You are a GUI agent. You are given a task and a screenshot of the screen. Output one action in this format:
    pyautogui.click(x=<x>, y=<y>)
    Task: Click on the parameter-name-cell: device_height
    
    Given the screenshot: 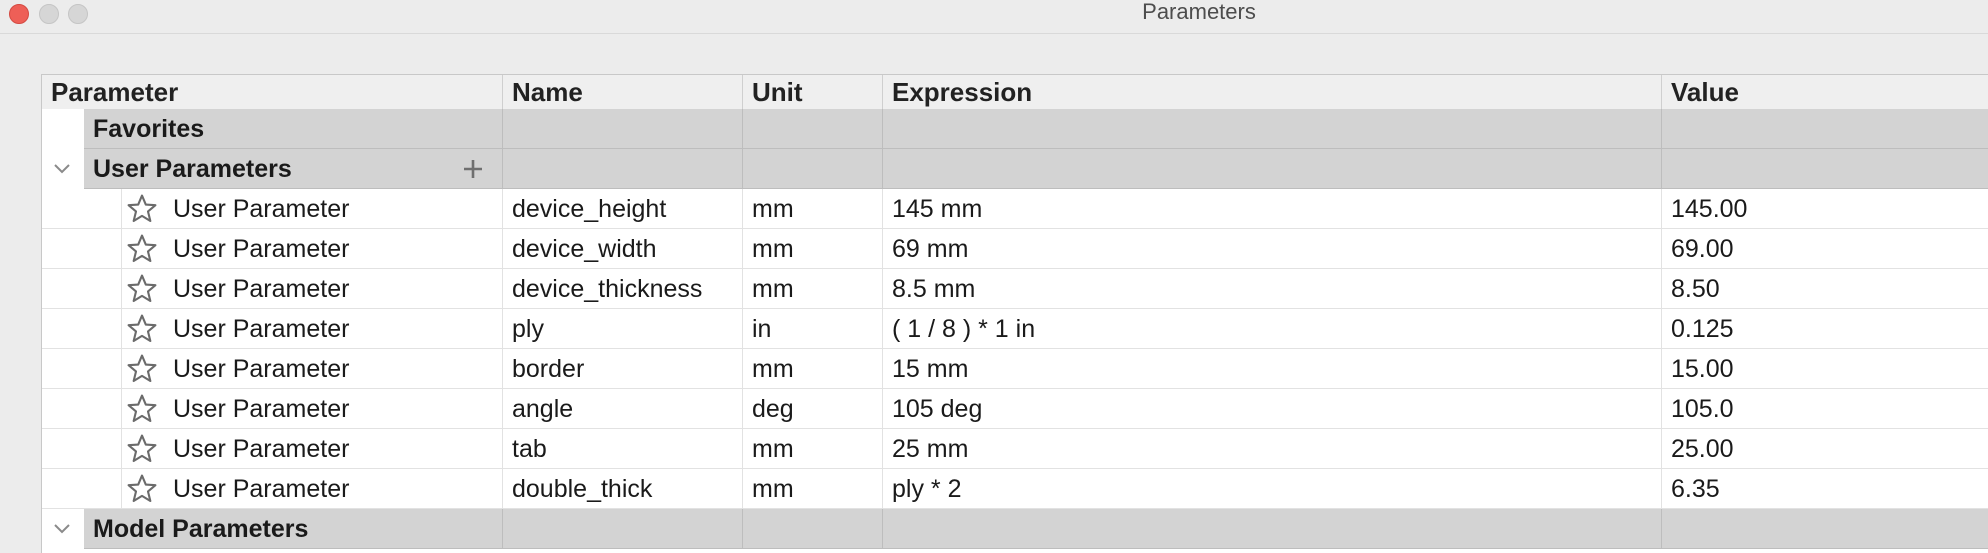 What is the action you would take?
    pyautogui.click(x=623, y=209)
    